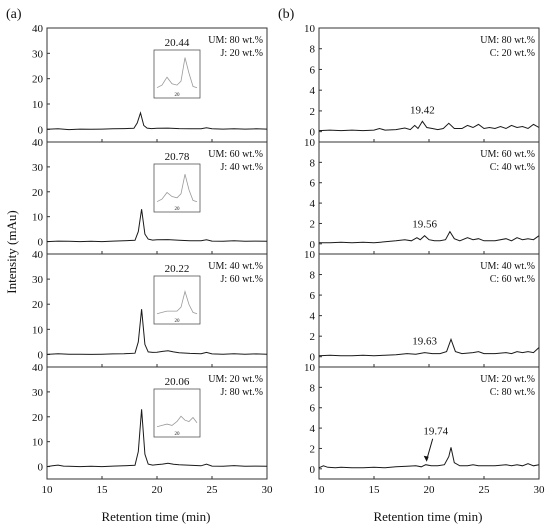  I want to click on composition-label-2: C: 40 wt.%, so click(512, 167).